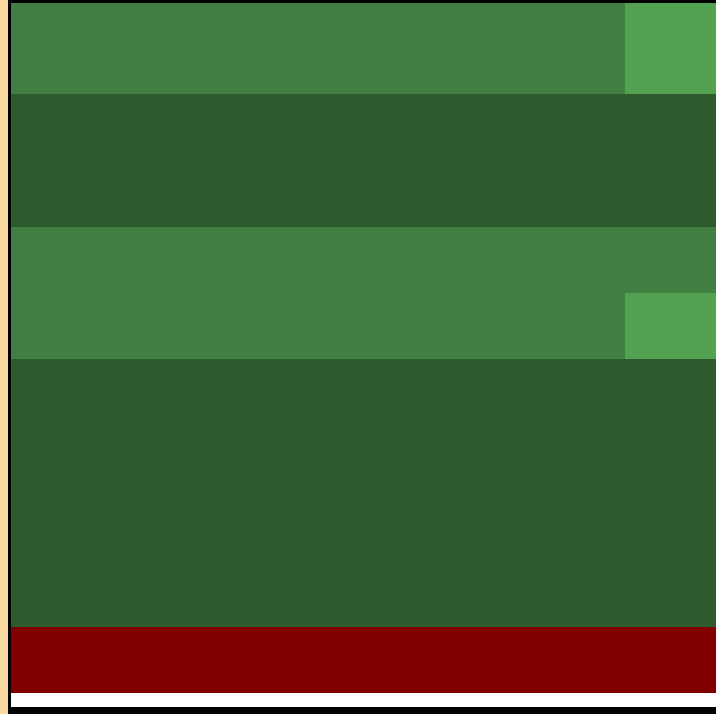 The width and height of the screenshot is (716, 714). Describe the element at coordinates (4, 357) in the screenshot. I see `sand-border` at that location.